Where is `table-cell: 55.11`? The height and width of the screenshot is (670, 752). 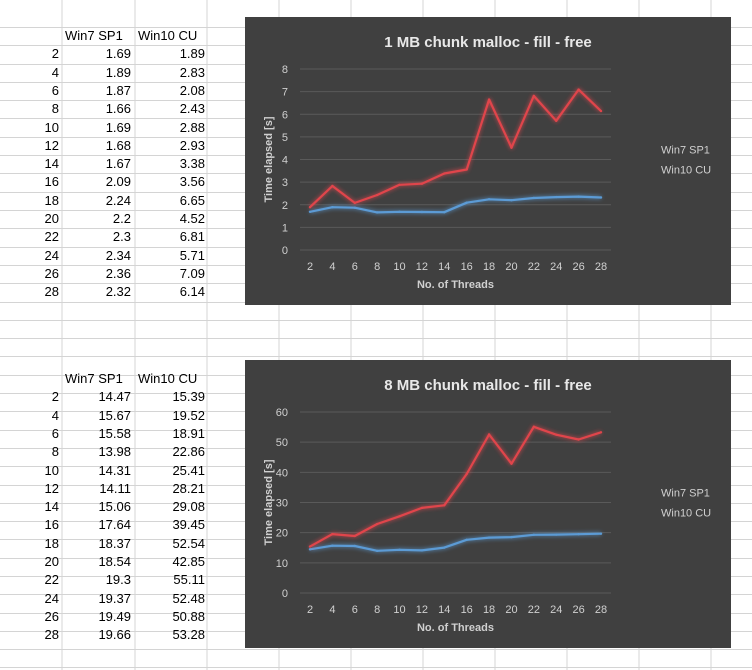
table-cell: 55.11 is located at coordinates (189, 580).